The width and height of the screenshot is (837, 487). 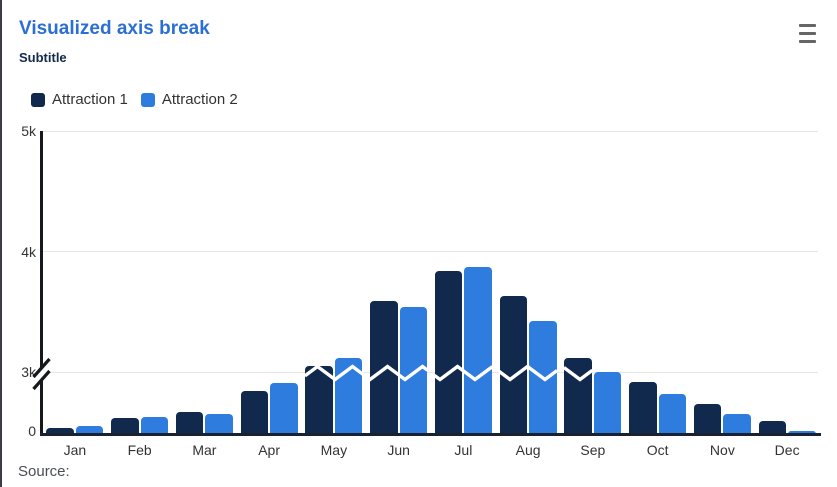 I want to click on chart-context-menu-button, so click(x=807, y=33).